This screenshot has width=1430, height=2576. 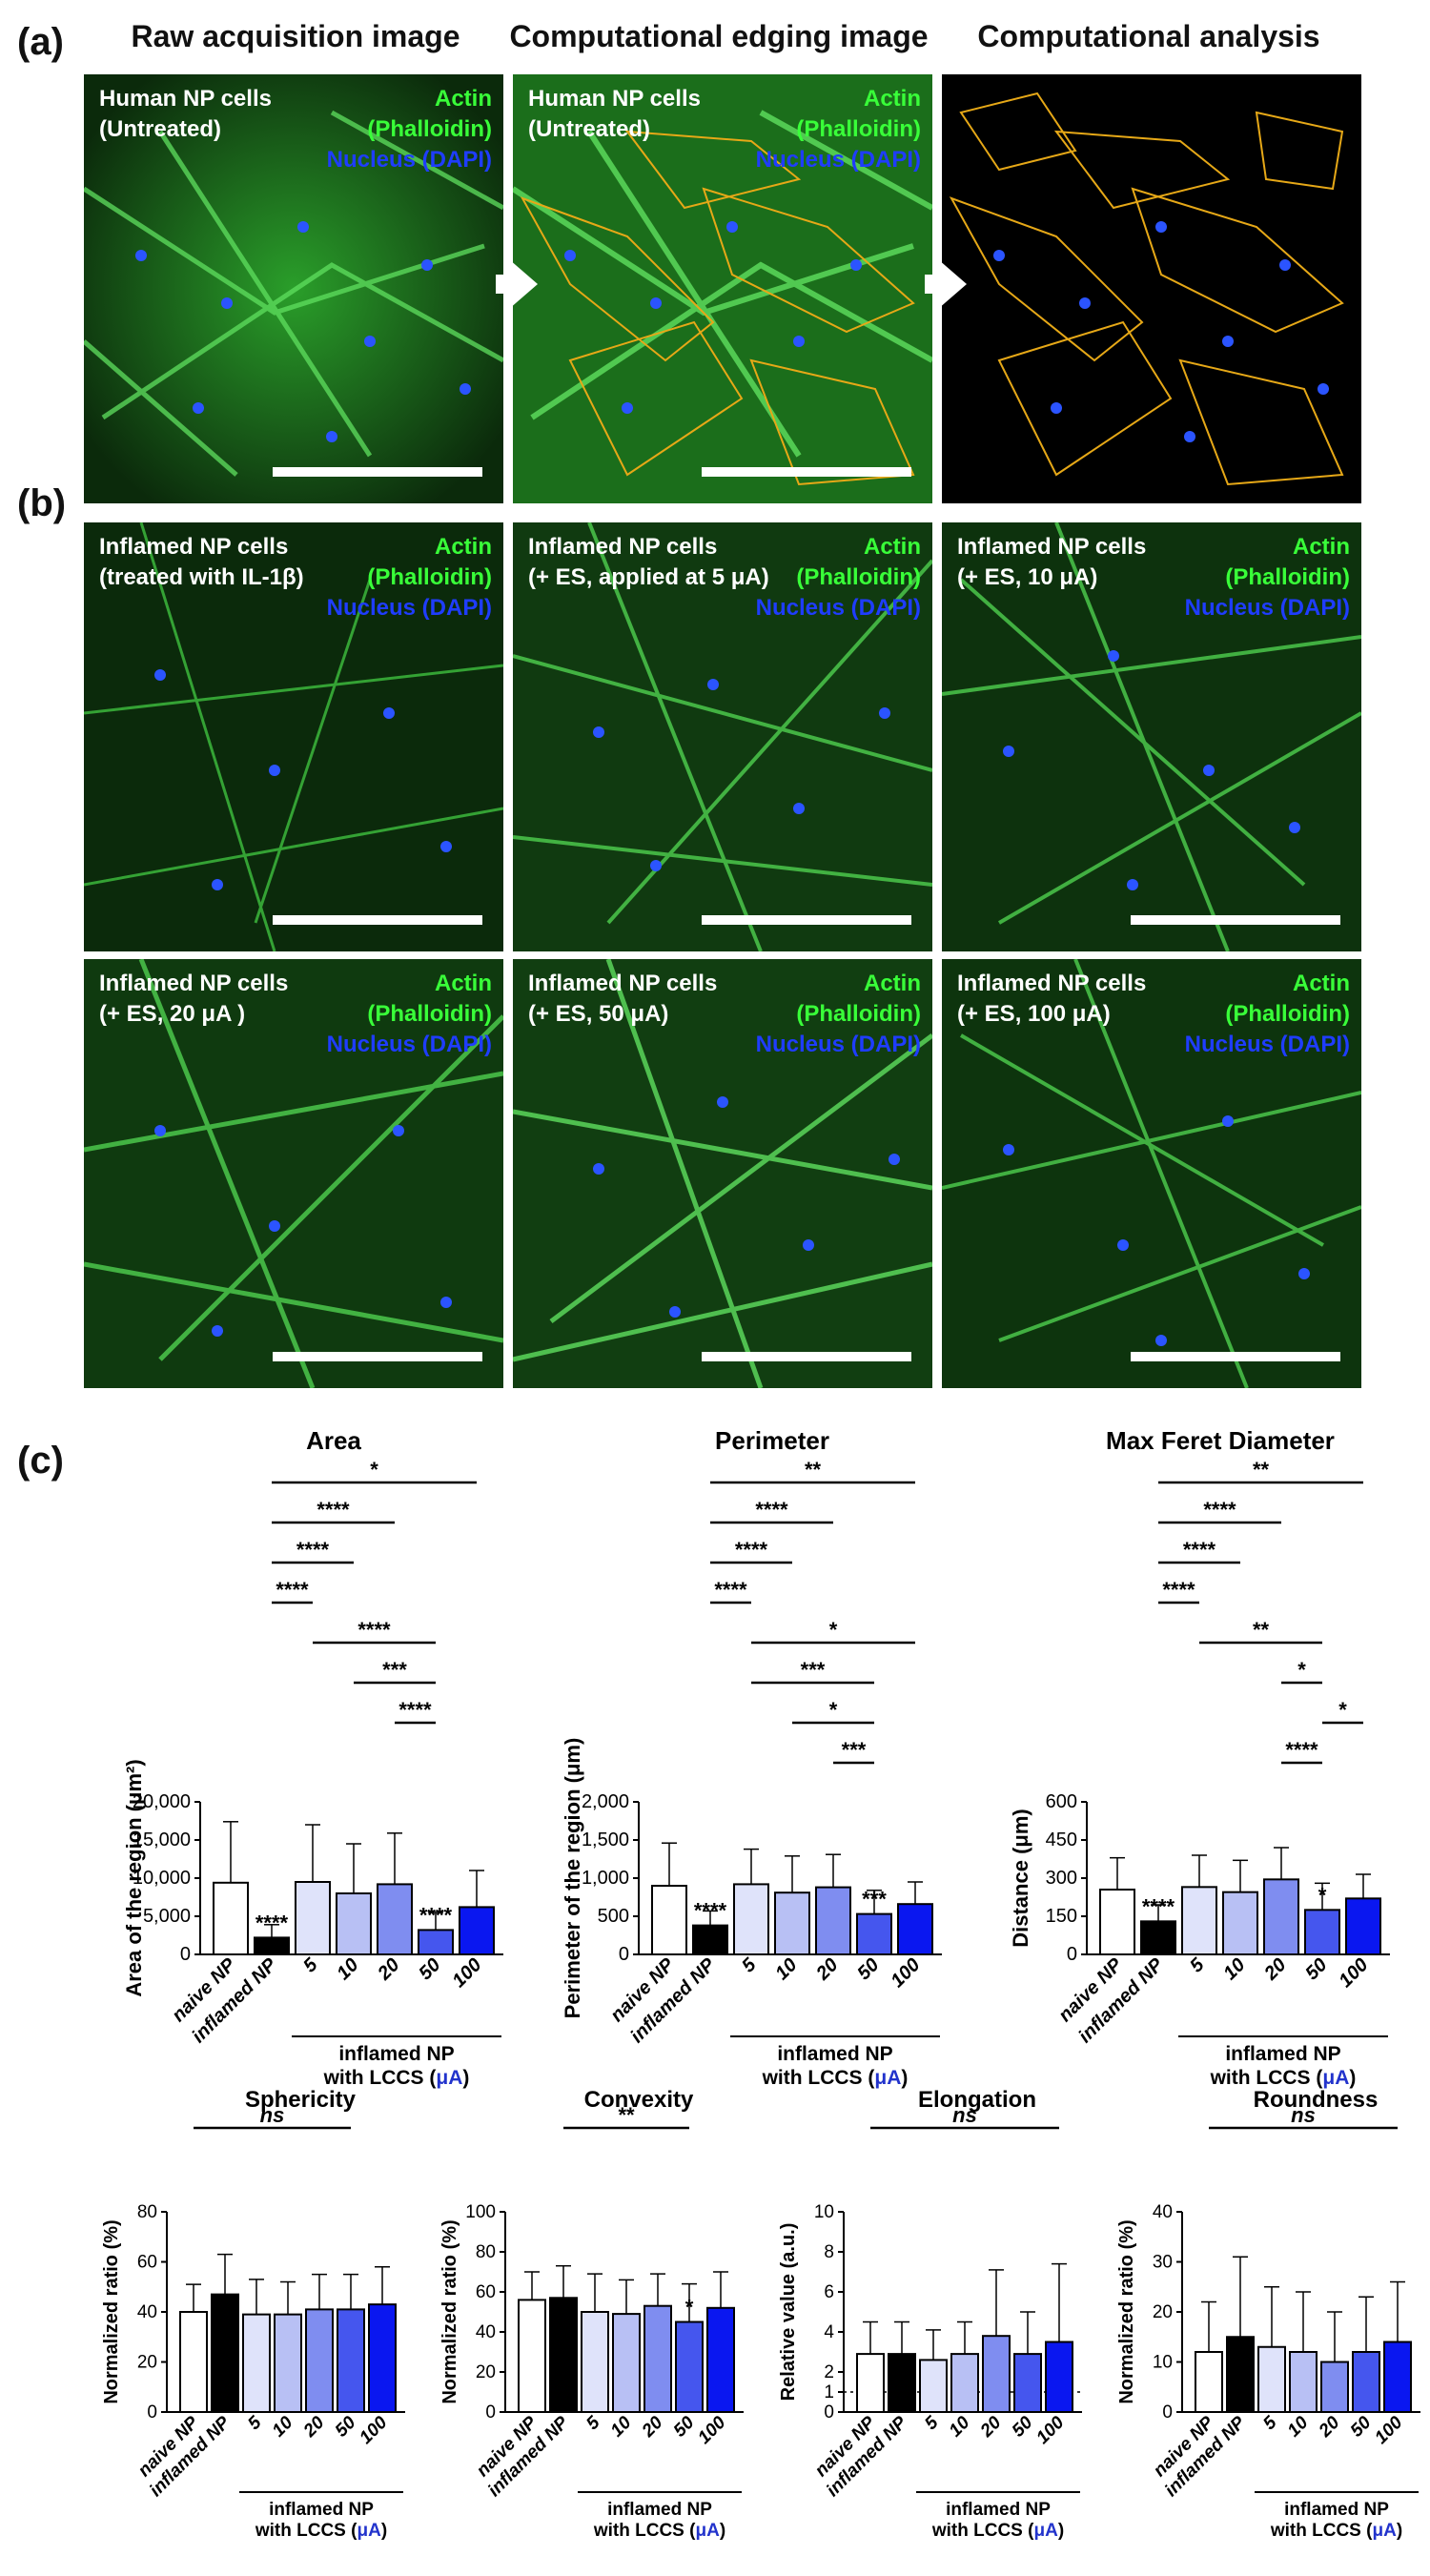 What do you see at coordinates (605, 1840) in the screenshot?
I see `y-tick-label: 1,500` at bounding box center [605, 1840].